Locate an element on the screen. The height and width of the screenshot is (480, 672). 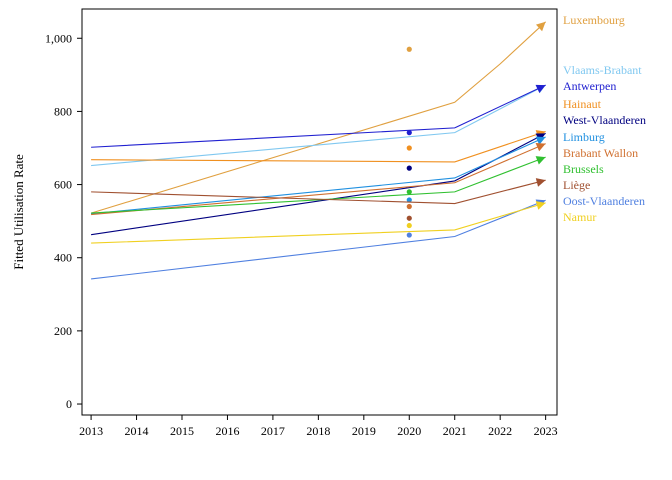
x-tick-label: 2021 is located at coordinates (455, 431).